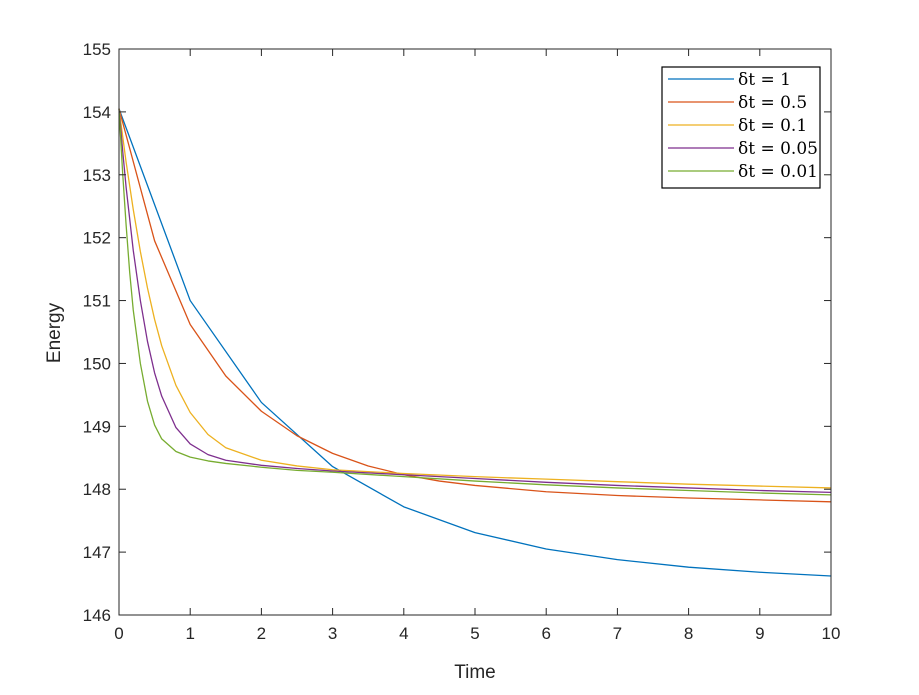  Describe the element at coordinates (97, 426) in the screenshot. I see `y-tick-label: 149` at that location.